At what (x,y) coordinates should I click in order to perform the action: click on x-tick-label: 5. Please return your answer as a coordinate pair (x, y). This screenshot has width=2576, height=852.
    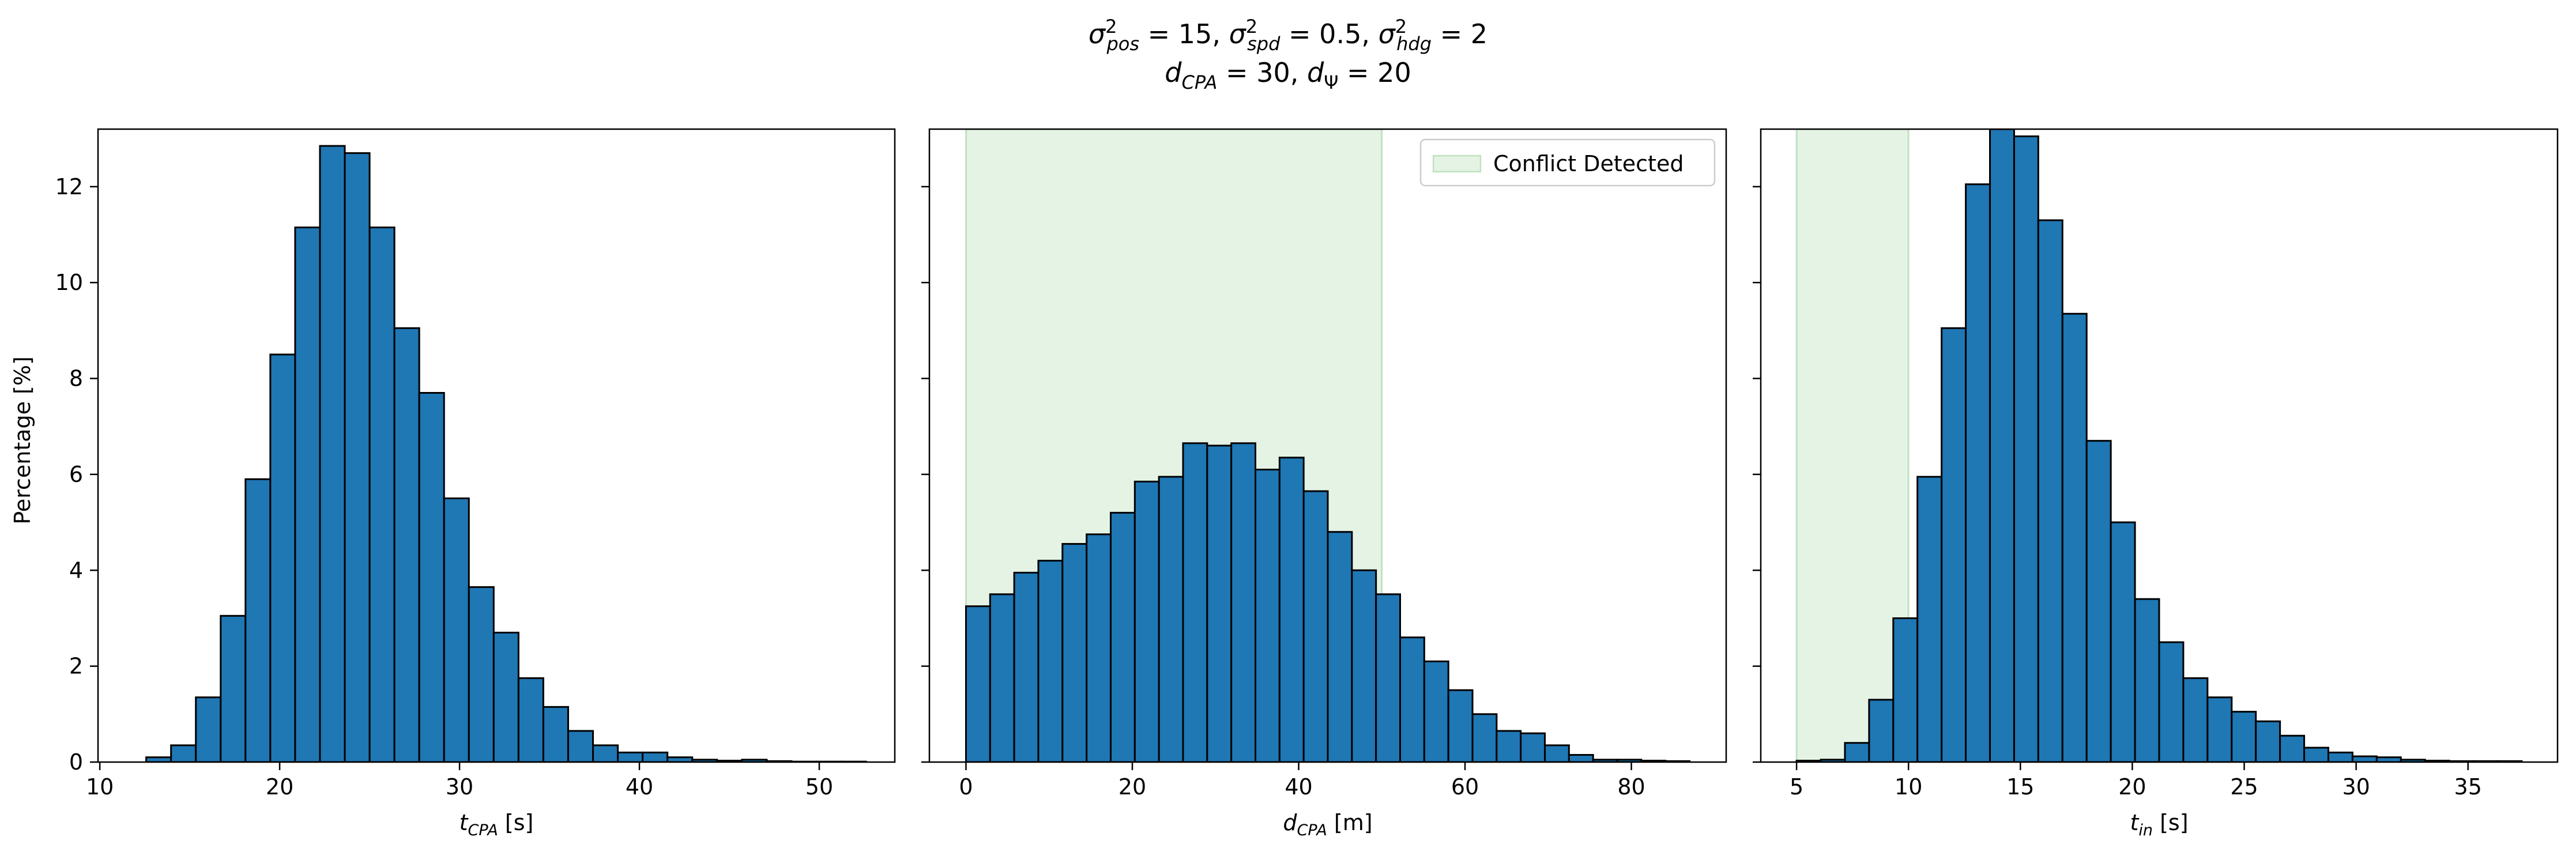
    Looking at the image, I should click on (1796, 787).